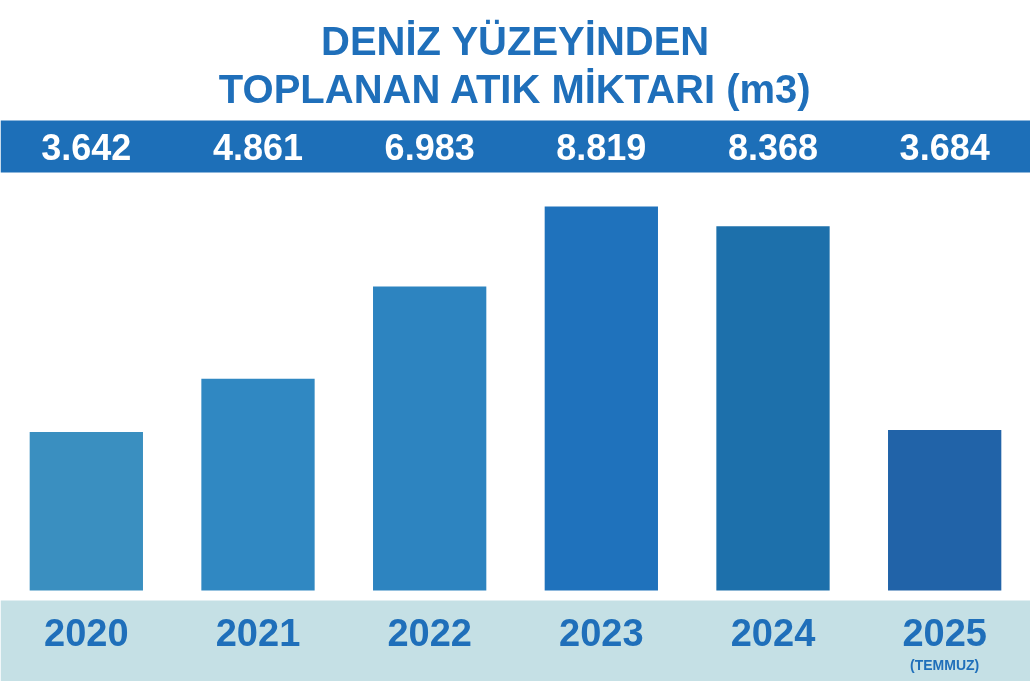 The image size is (1030, 681). I want to click on data-label: 8.819, so click(601, 147).